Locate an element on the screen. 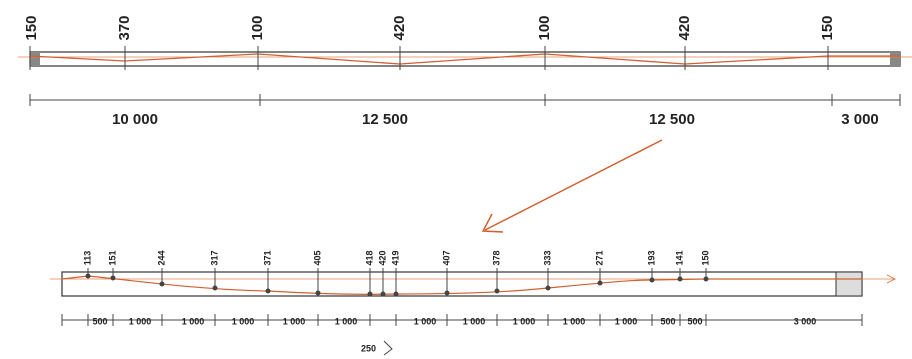  height-label: 141 is located at coordinates (679, 257).